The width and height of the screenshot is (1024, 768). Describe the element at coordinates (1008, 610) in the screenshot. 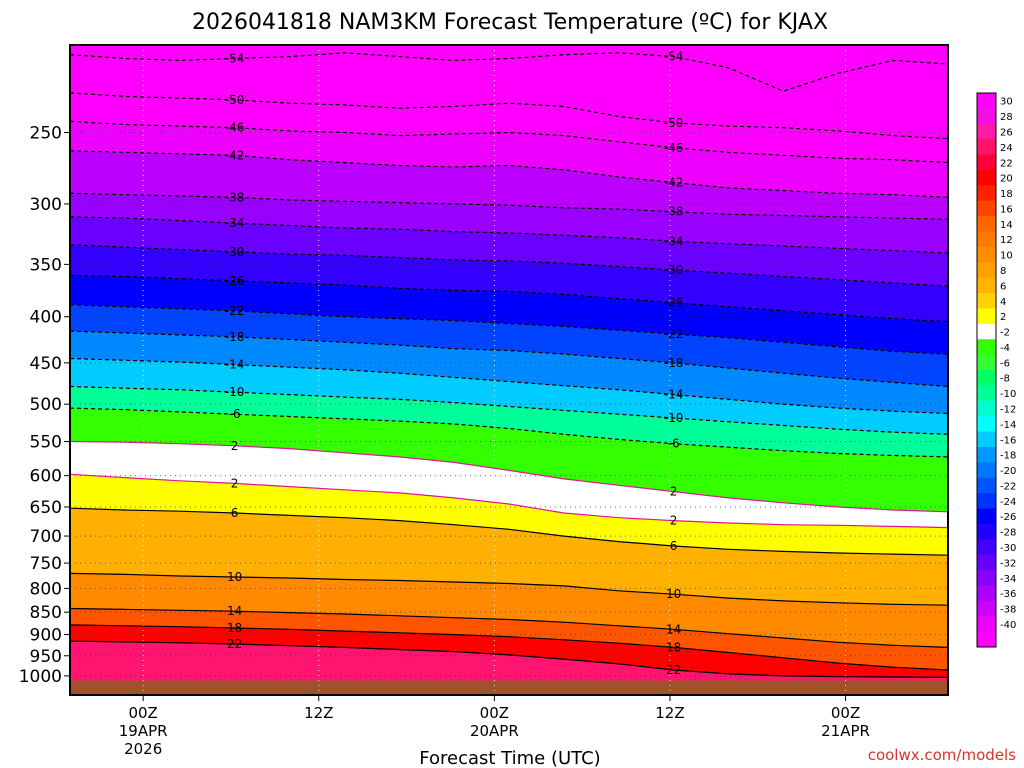

I see `colorbar-tick-label: -38` at that location.